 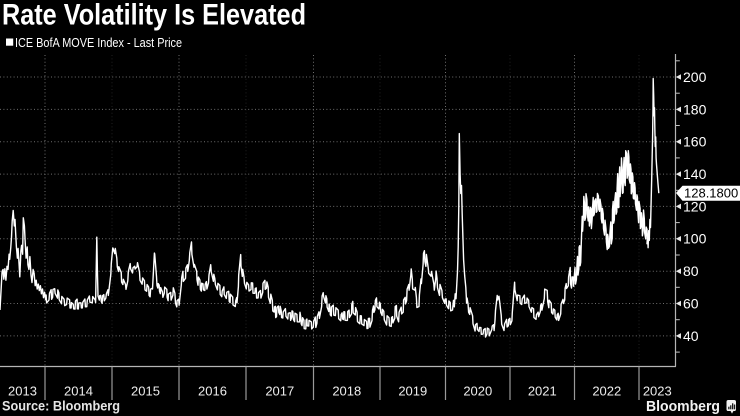 What do you see at coordinates (695, 142) in the screenshot?
I see `svg-text: 160` at bounding box center [695, 142].